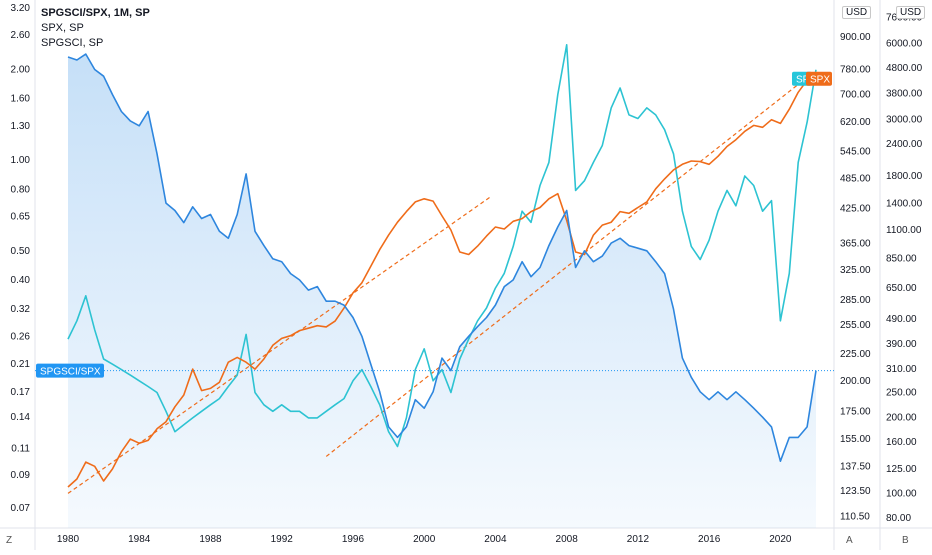 Image resolution: width=932 pixels, height=555 pixels. I want to click on legend-spgsci: SPGSCI, SP, so click(72, 43).